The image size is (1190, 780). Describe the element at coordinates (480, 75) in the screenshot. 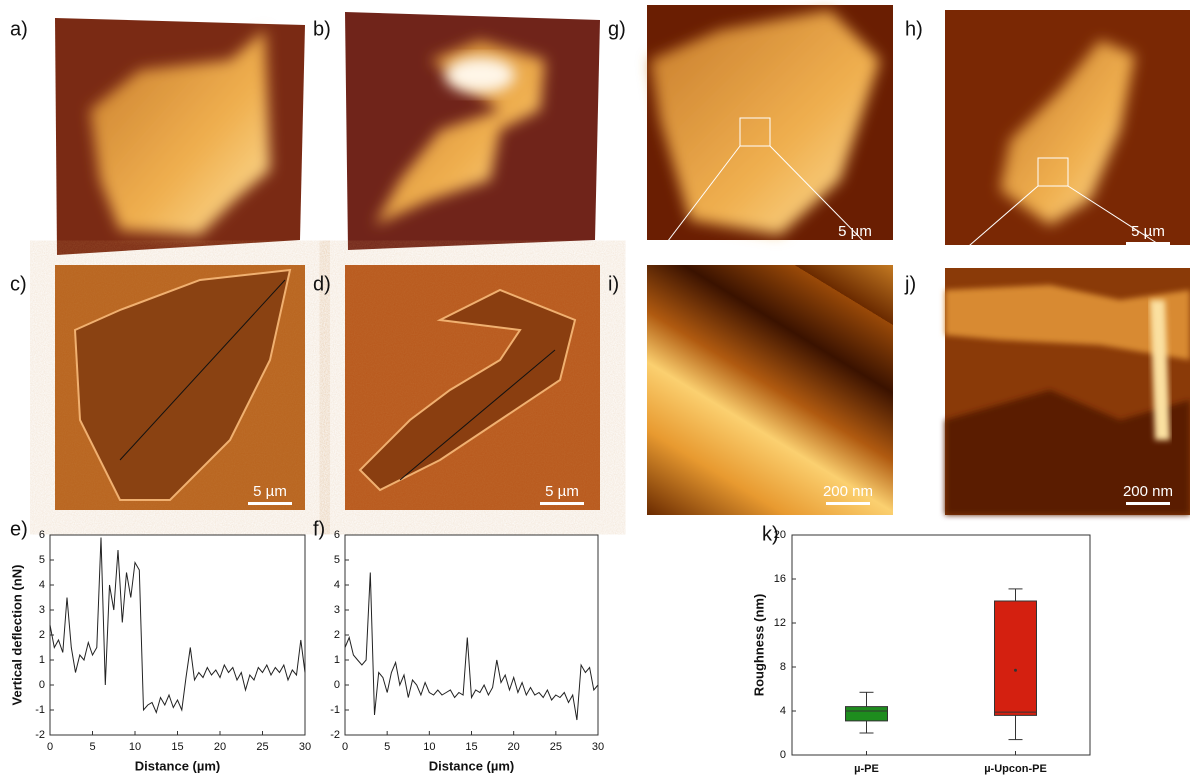

I see `highlight-b` at that location.